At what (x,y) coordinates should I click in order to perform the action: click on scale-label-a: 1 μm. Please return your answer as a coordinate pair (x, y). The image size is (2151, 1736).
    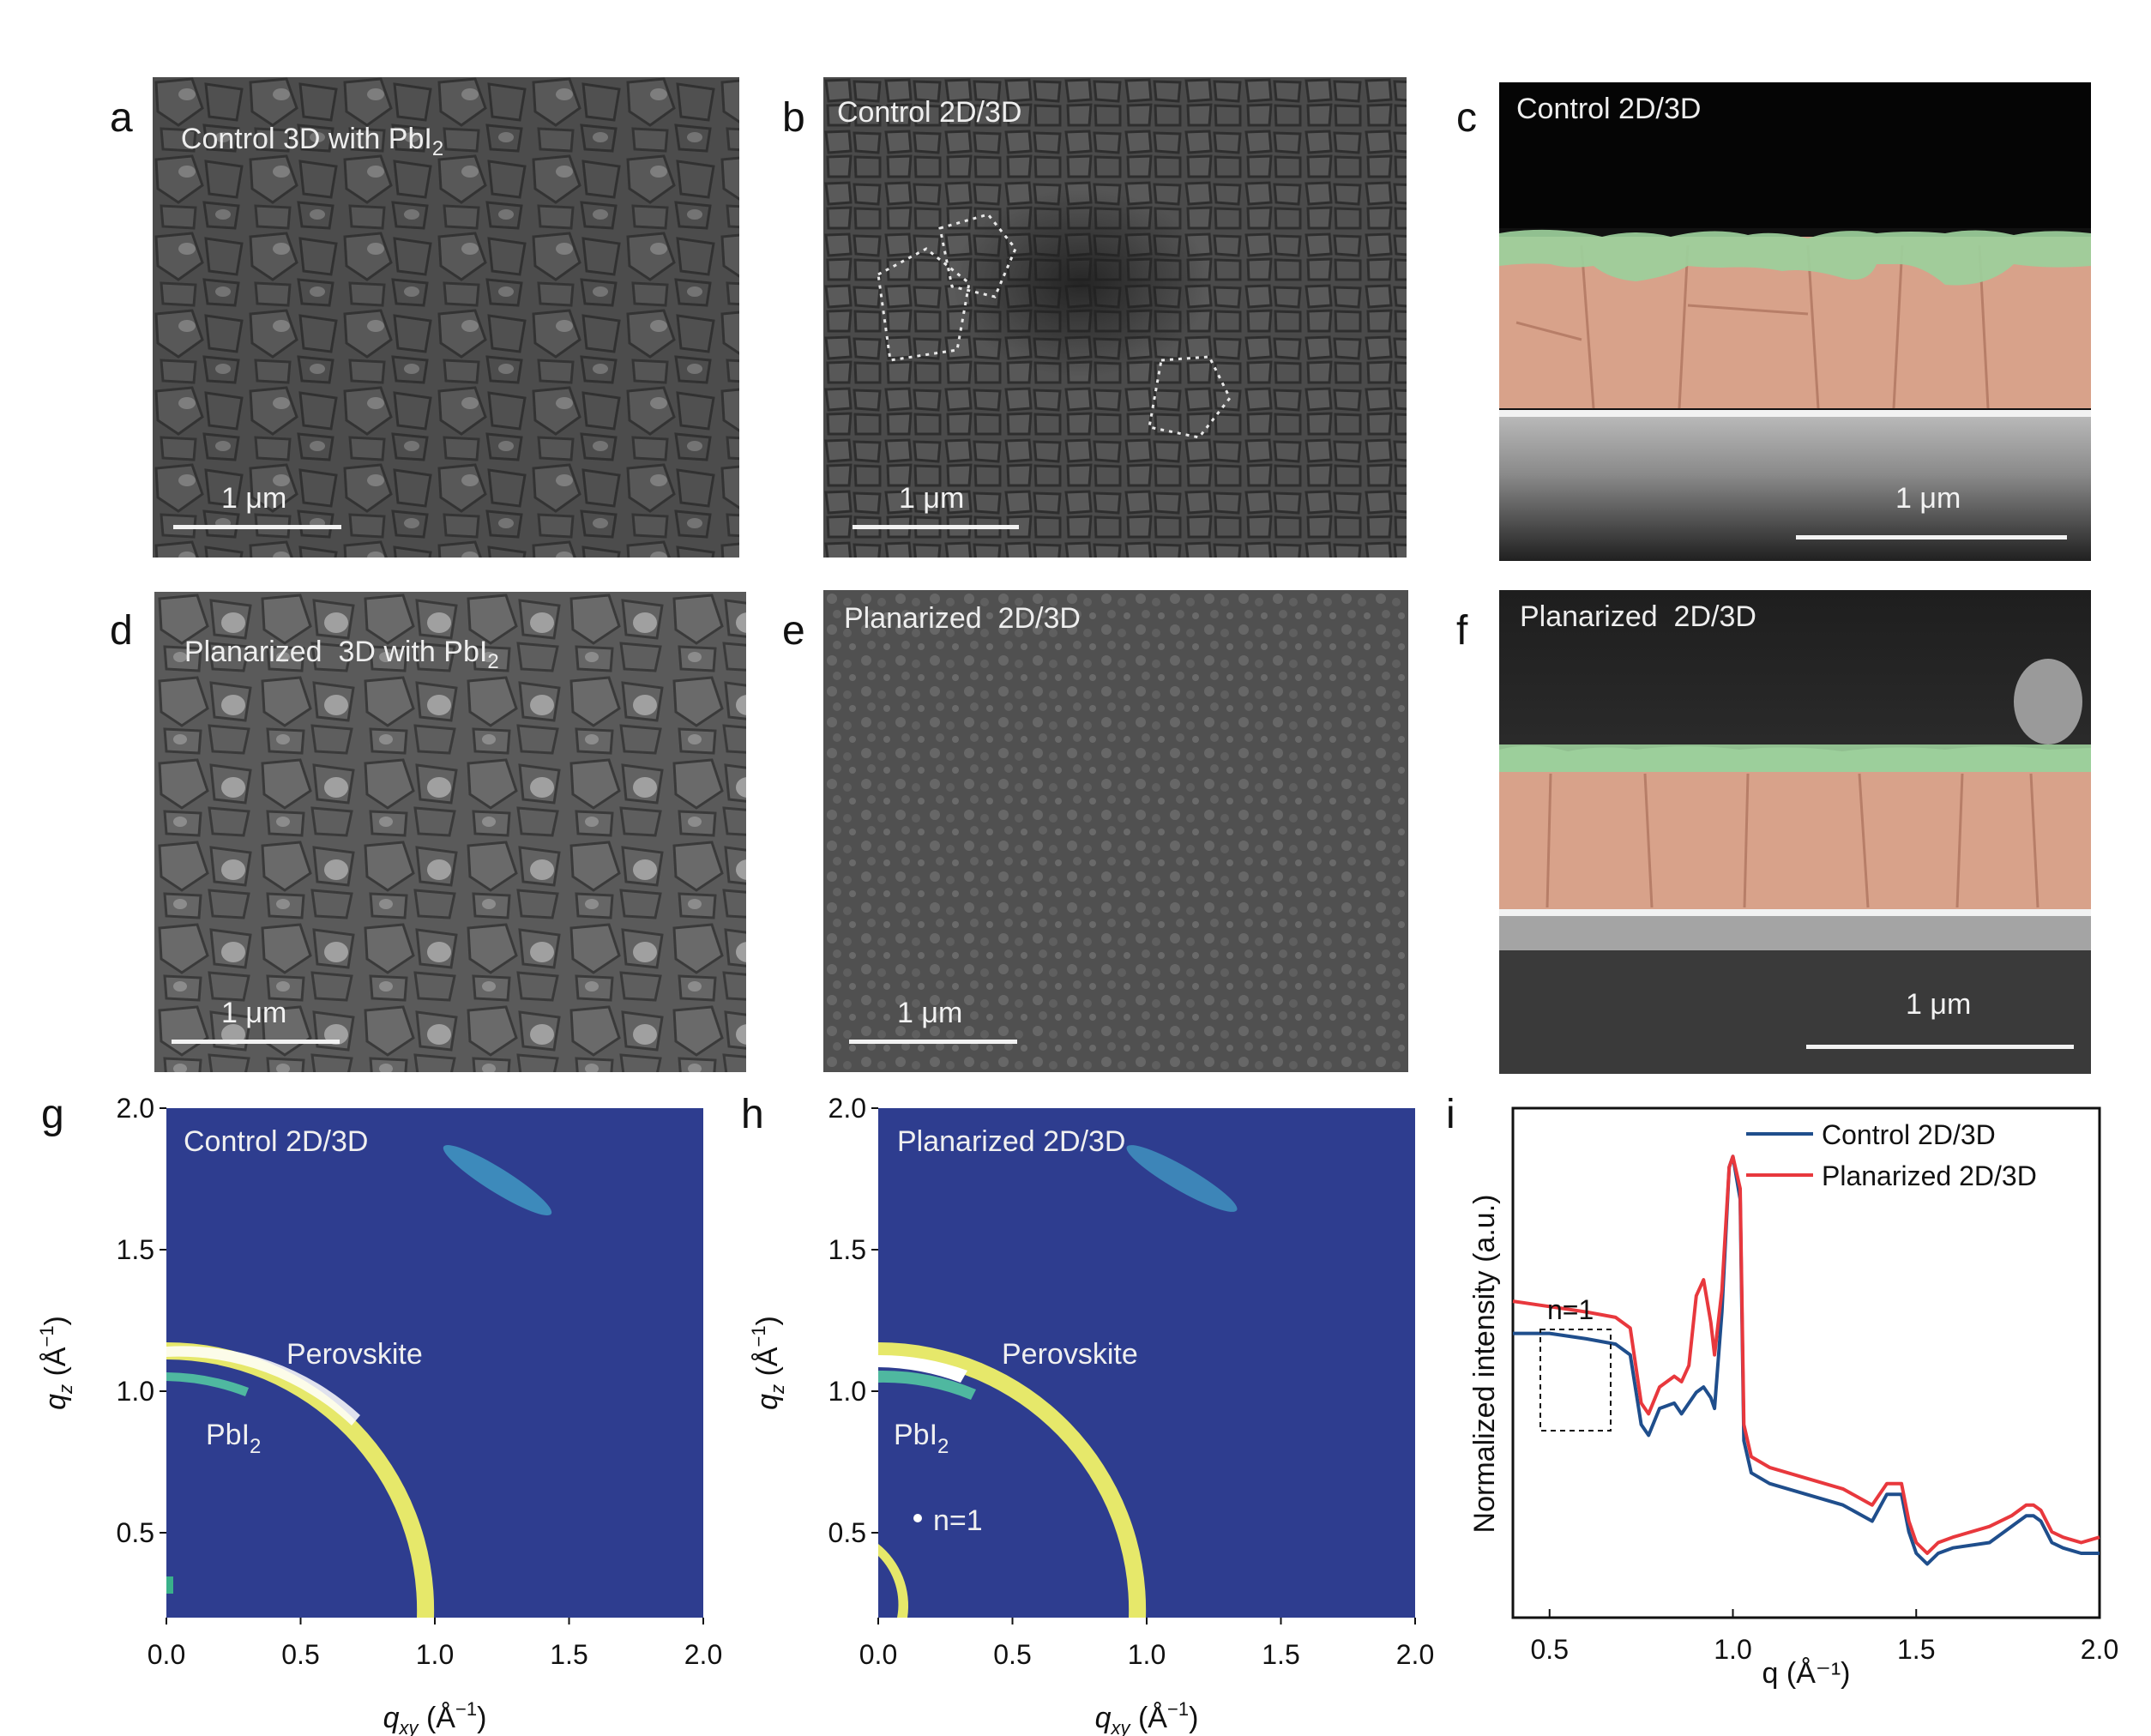
    Looking at the image, I should click on (254, 498).